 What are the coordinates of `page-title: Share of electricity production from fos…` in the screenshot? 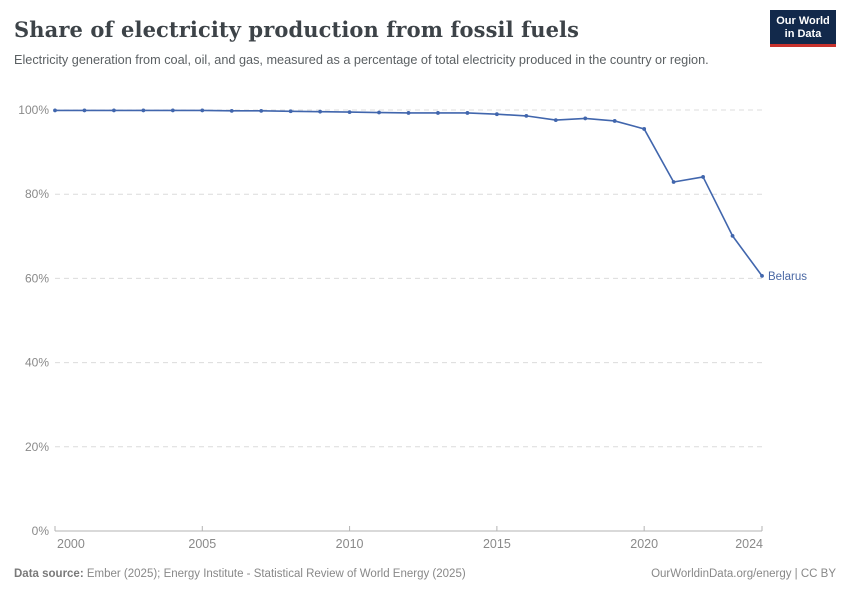 It's located at (297, 29).